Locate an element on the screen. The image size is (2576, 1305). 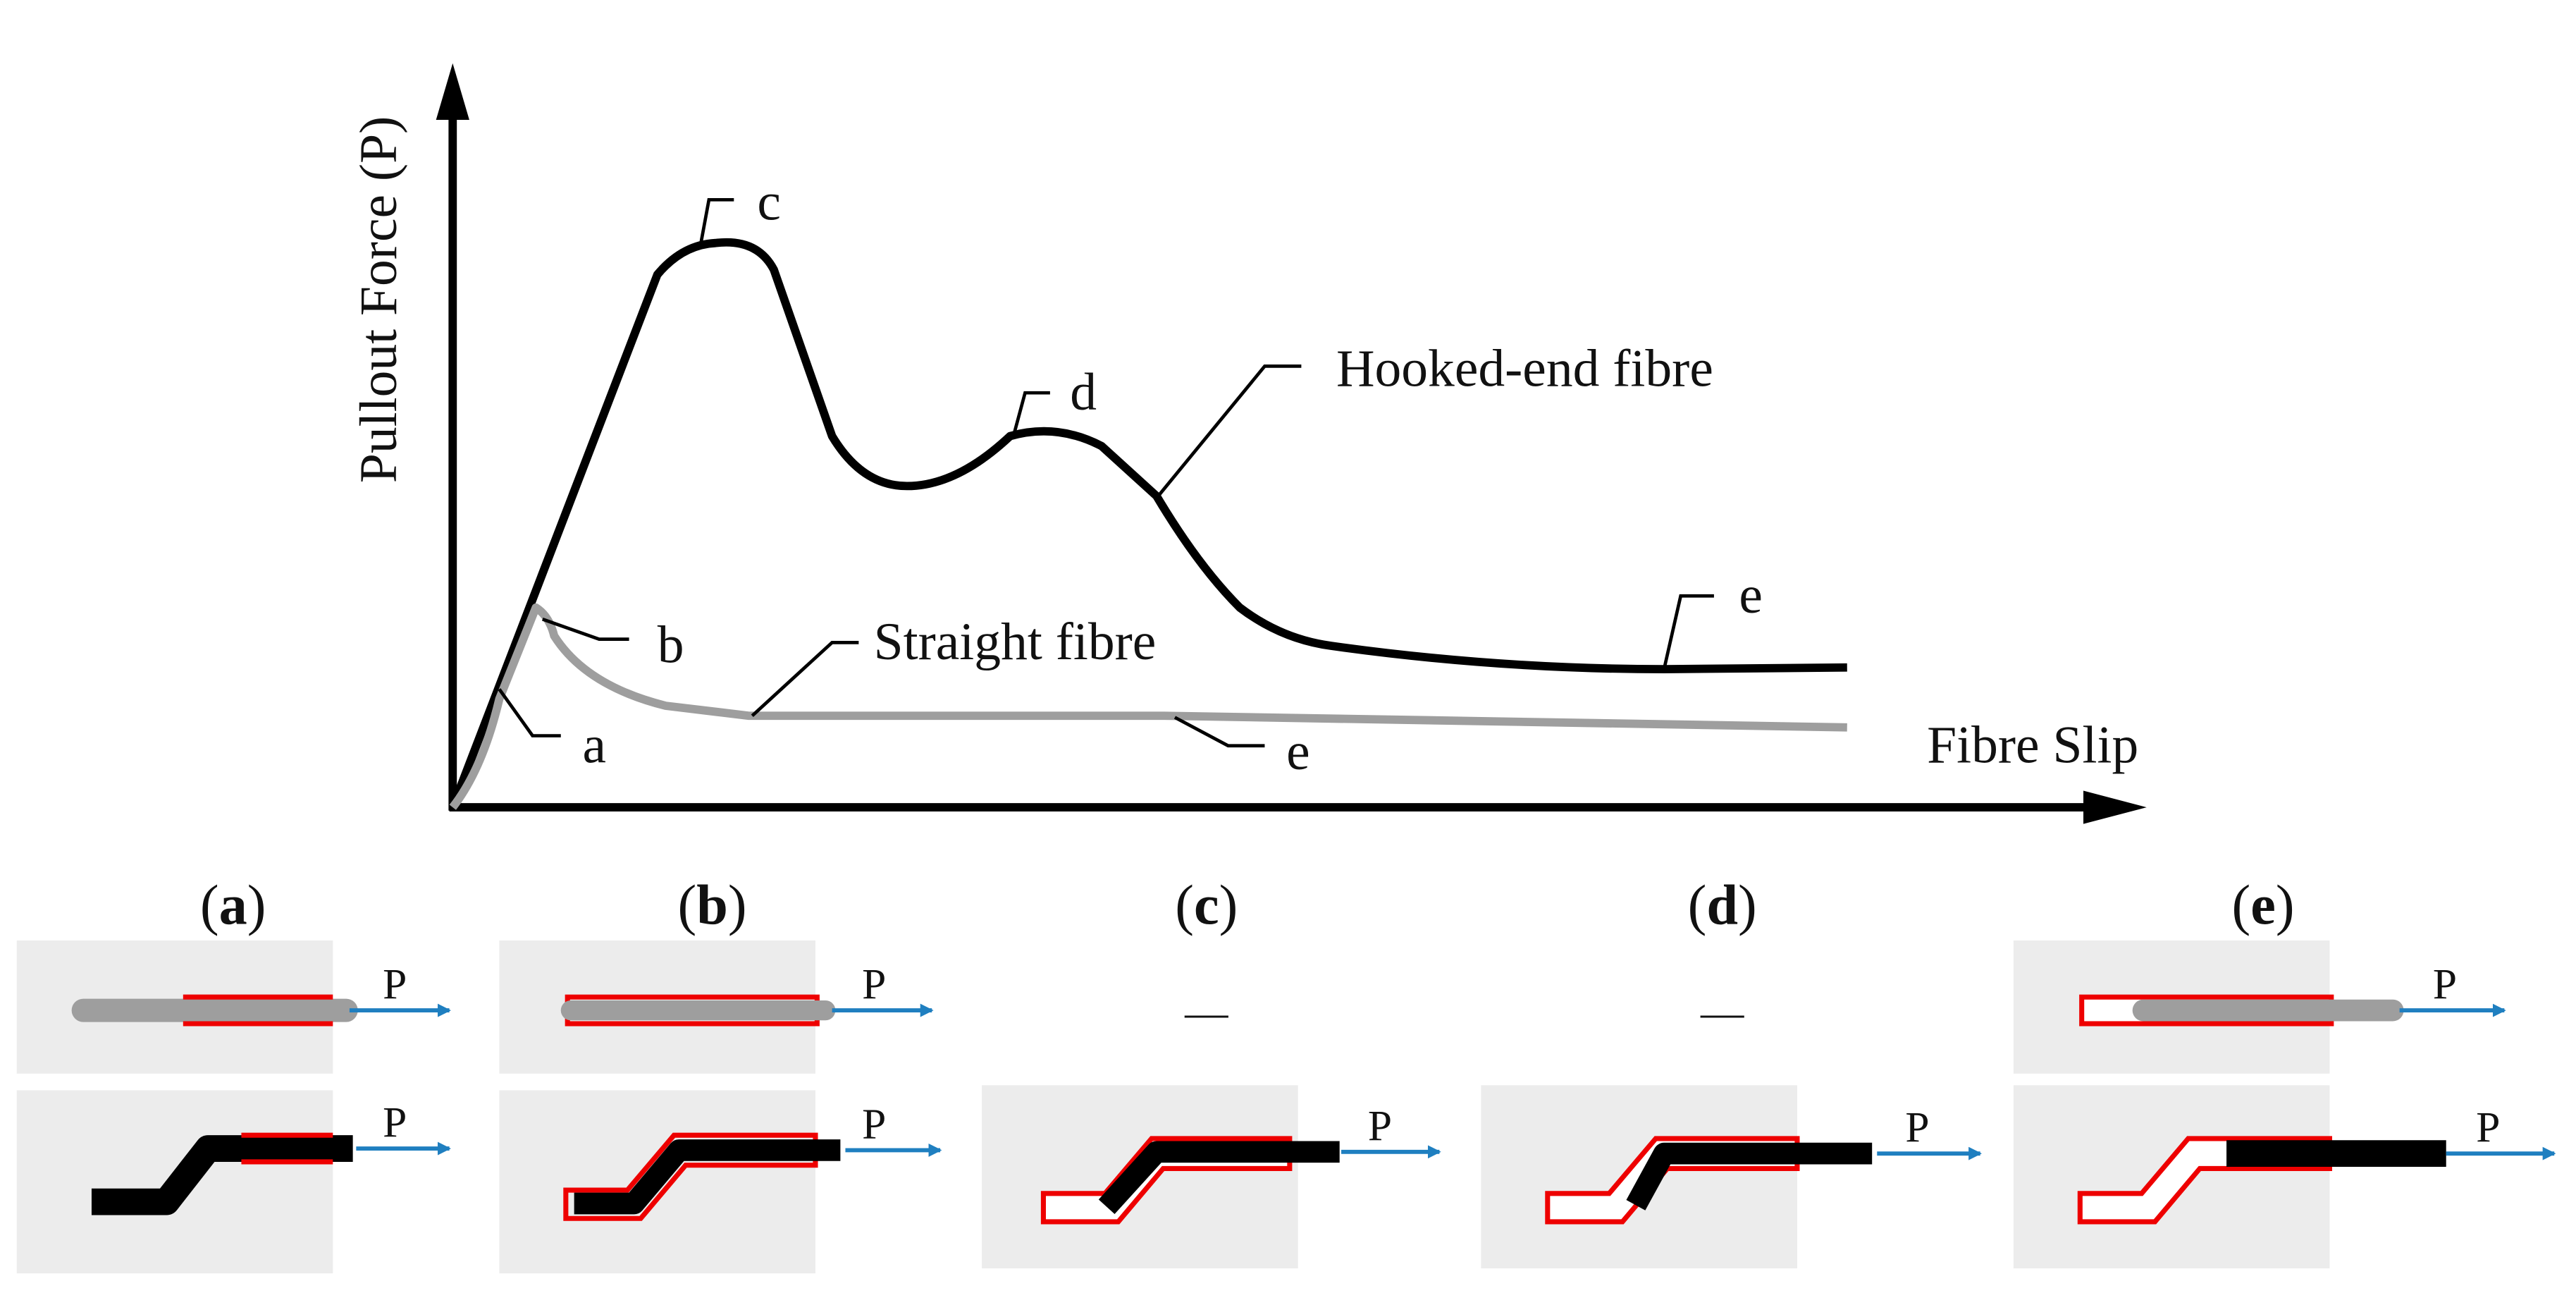
panel-label: (b) is located at coordinates (712, 905).